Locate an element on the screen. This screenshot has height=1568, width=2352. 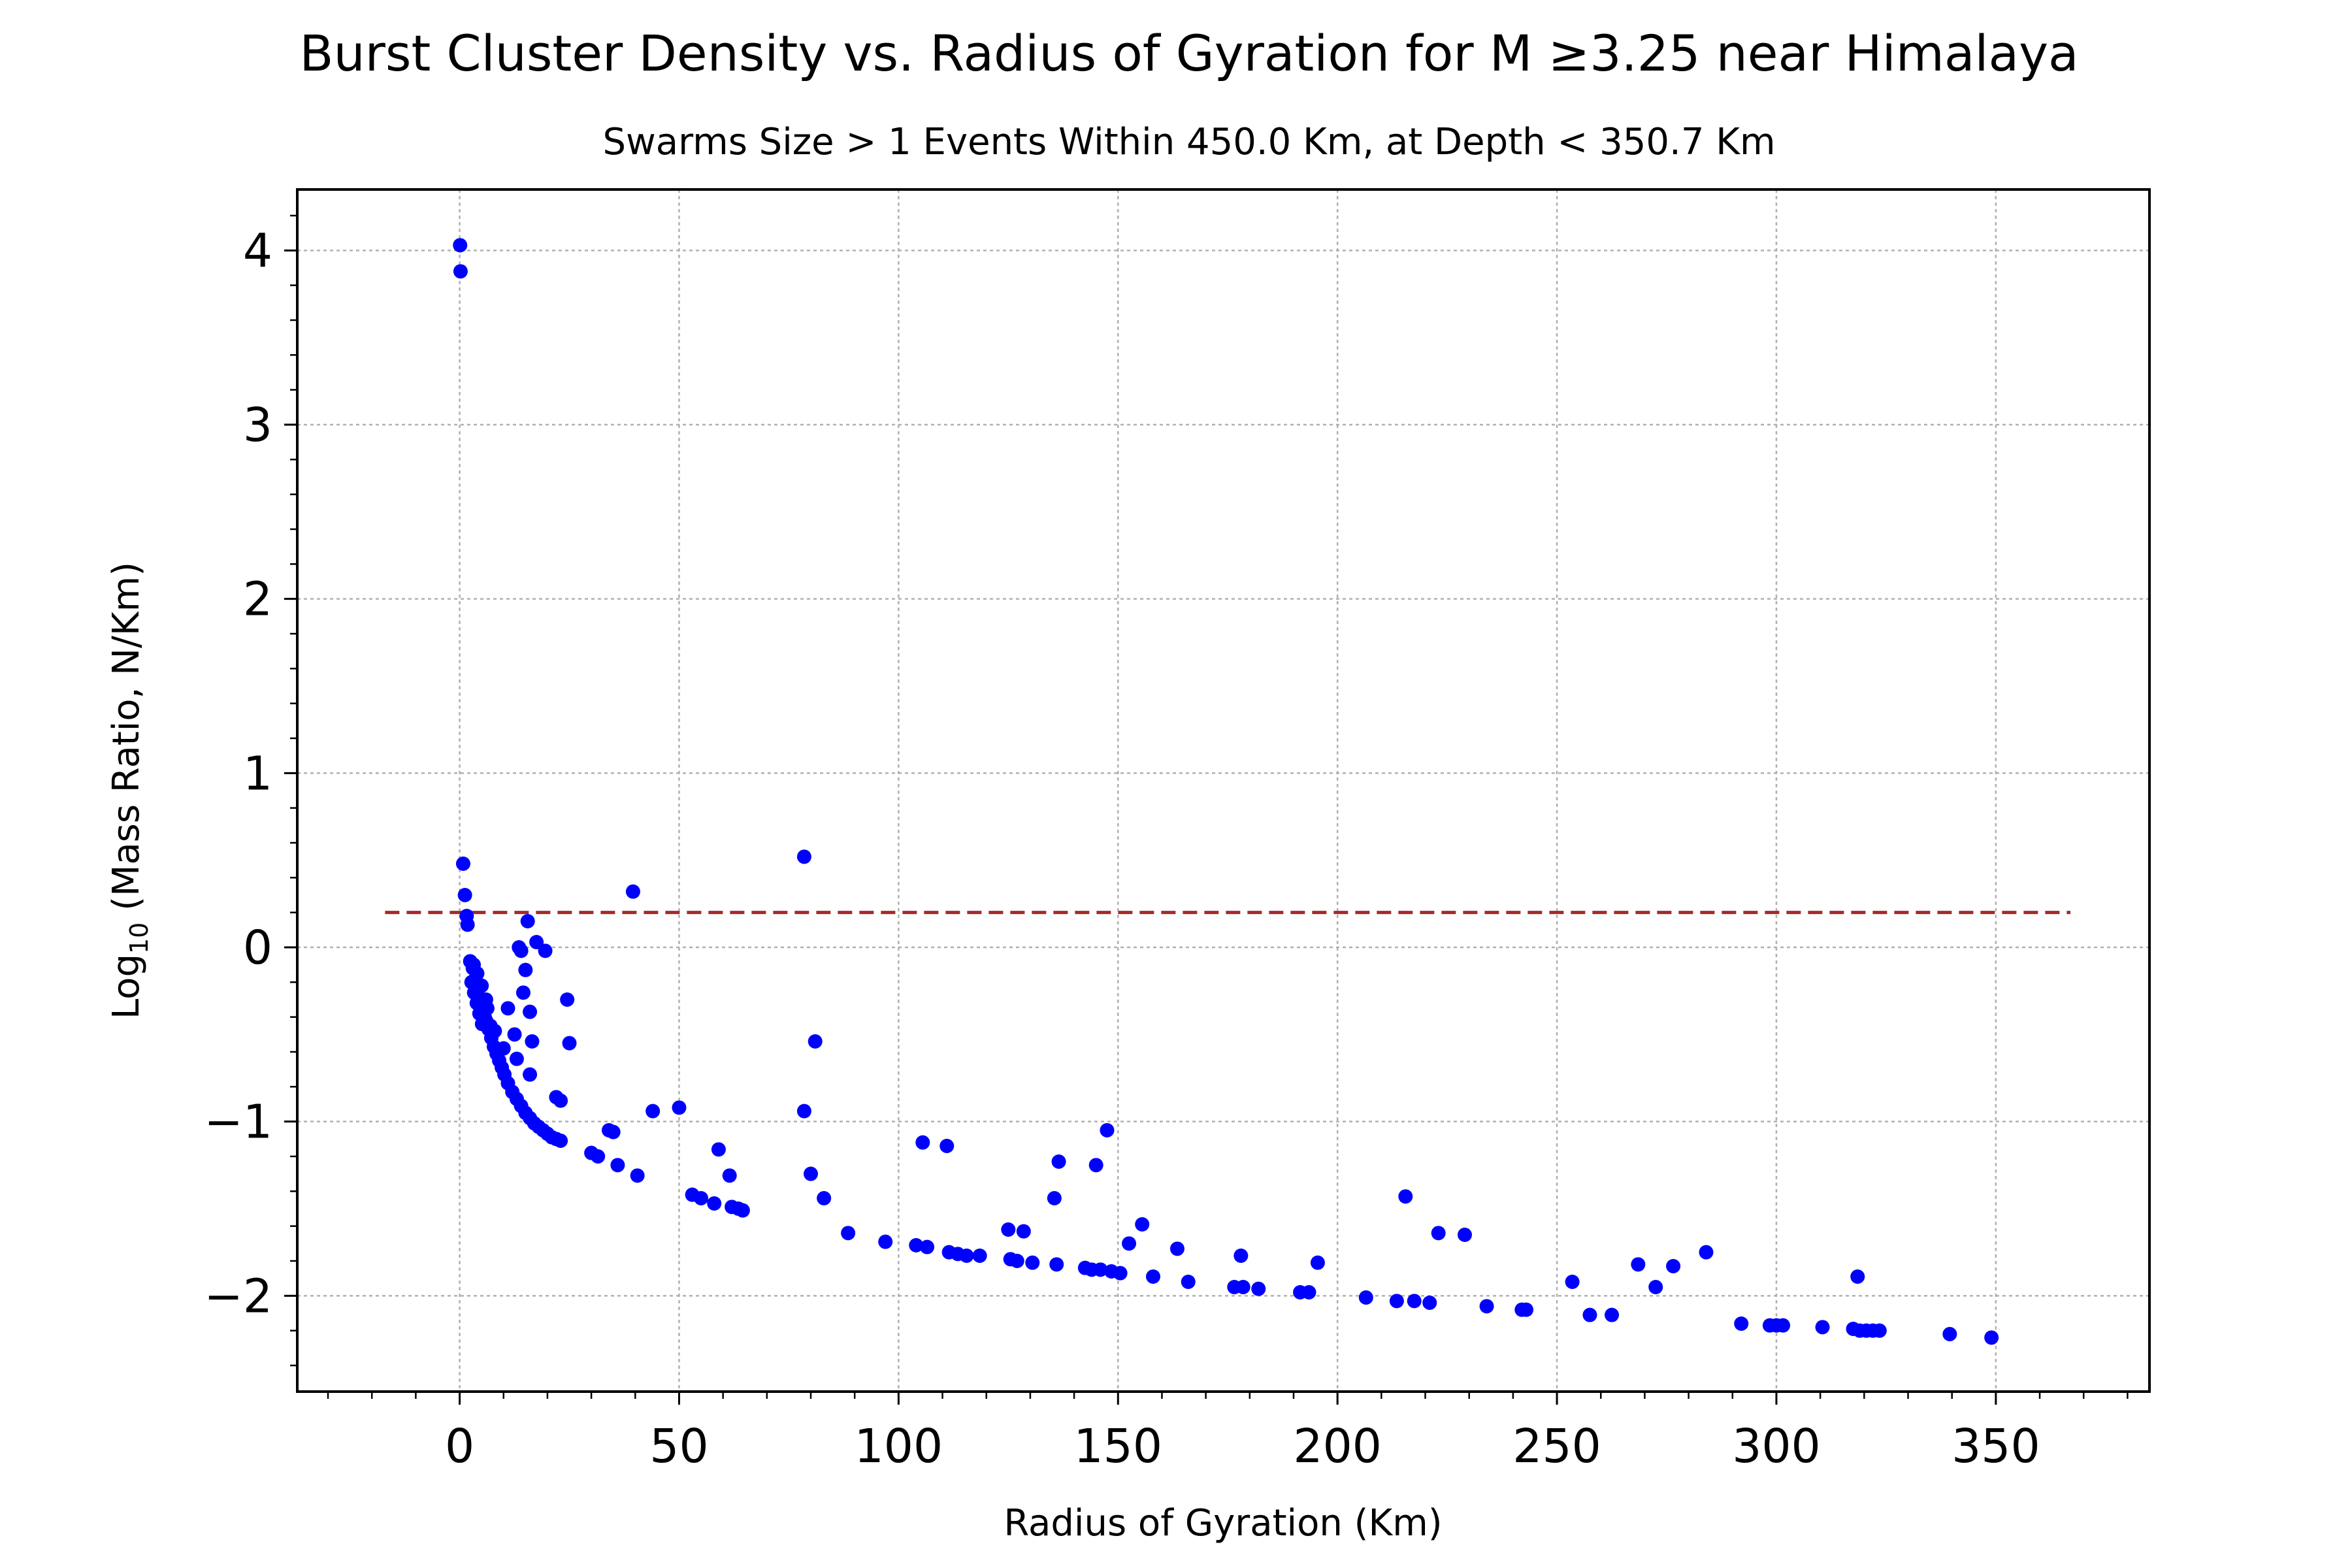
x-tick-label: 350 is located at coordinates (1996, 1446).